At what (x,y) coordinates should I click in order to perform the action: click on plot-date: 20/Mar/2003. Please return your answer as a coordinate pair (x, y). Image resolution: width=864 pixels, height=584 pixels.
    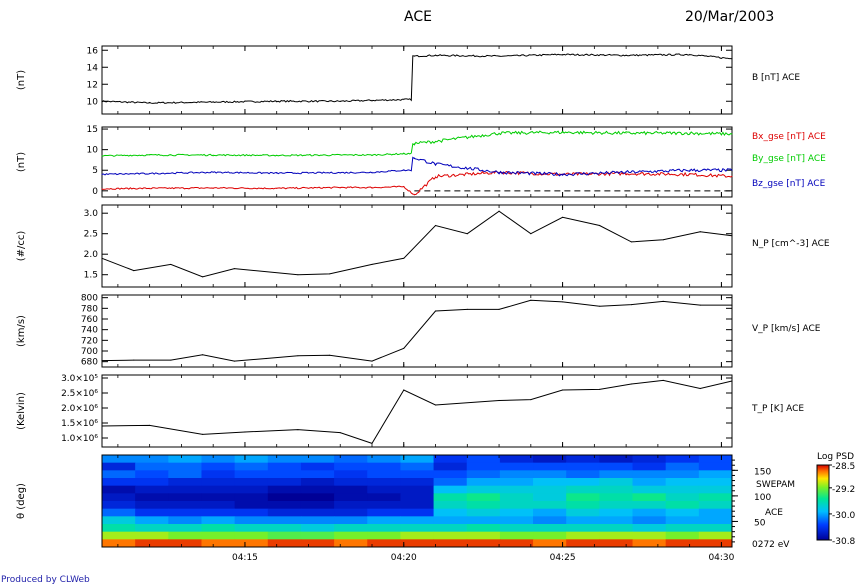
    Looking at the image, I should click on (729, 17).